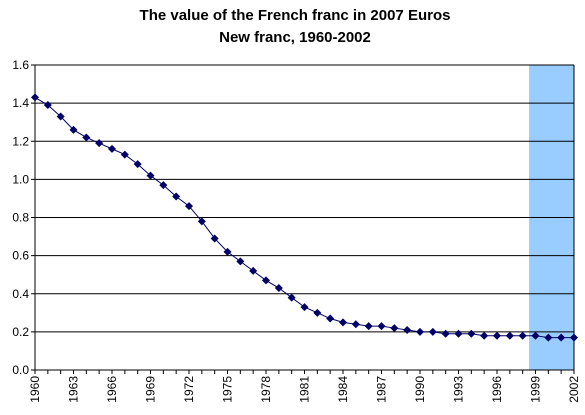 The height and width of the screenshot is (415, 585). What do you see at coordinates (574, 389) in the screenshot?
I see `x-tick-label: 2002` at bounding box center [574, 389].